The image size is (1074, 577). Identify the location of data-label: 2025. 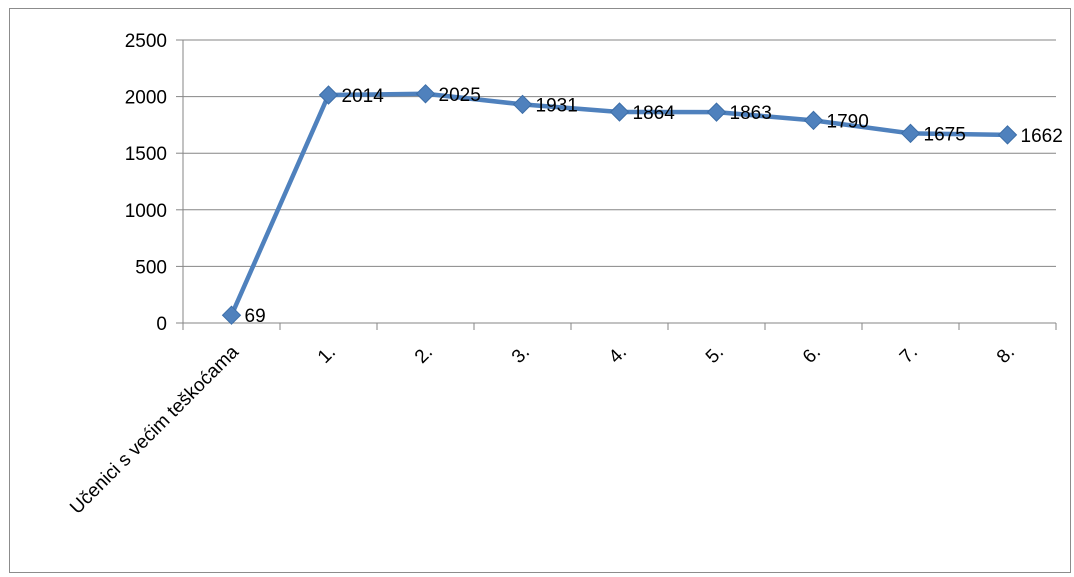
(460, 95).